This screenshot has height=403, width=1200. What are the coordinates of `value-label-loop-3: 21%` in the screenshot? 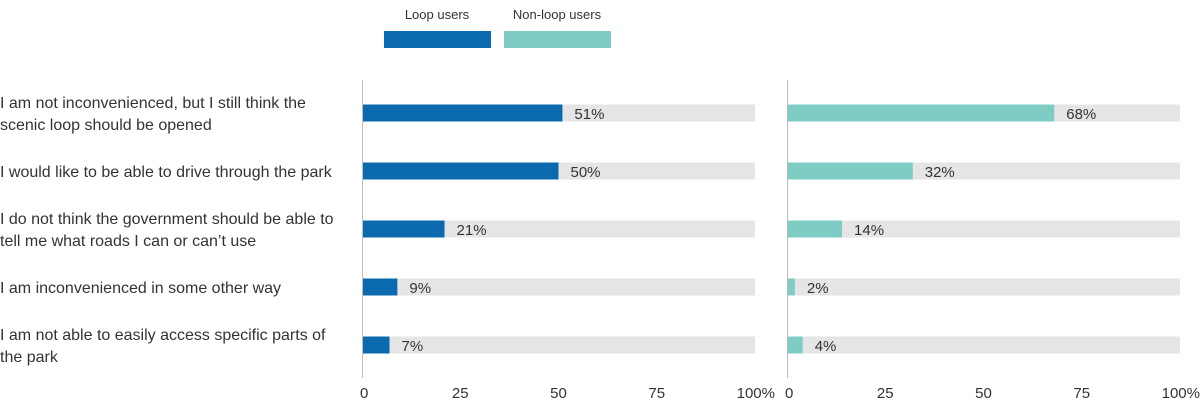 It's located at (472, 230).